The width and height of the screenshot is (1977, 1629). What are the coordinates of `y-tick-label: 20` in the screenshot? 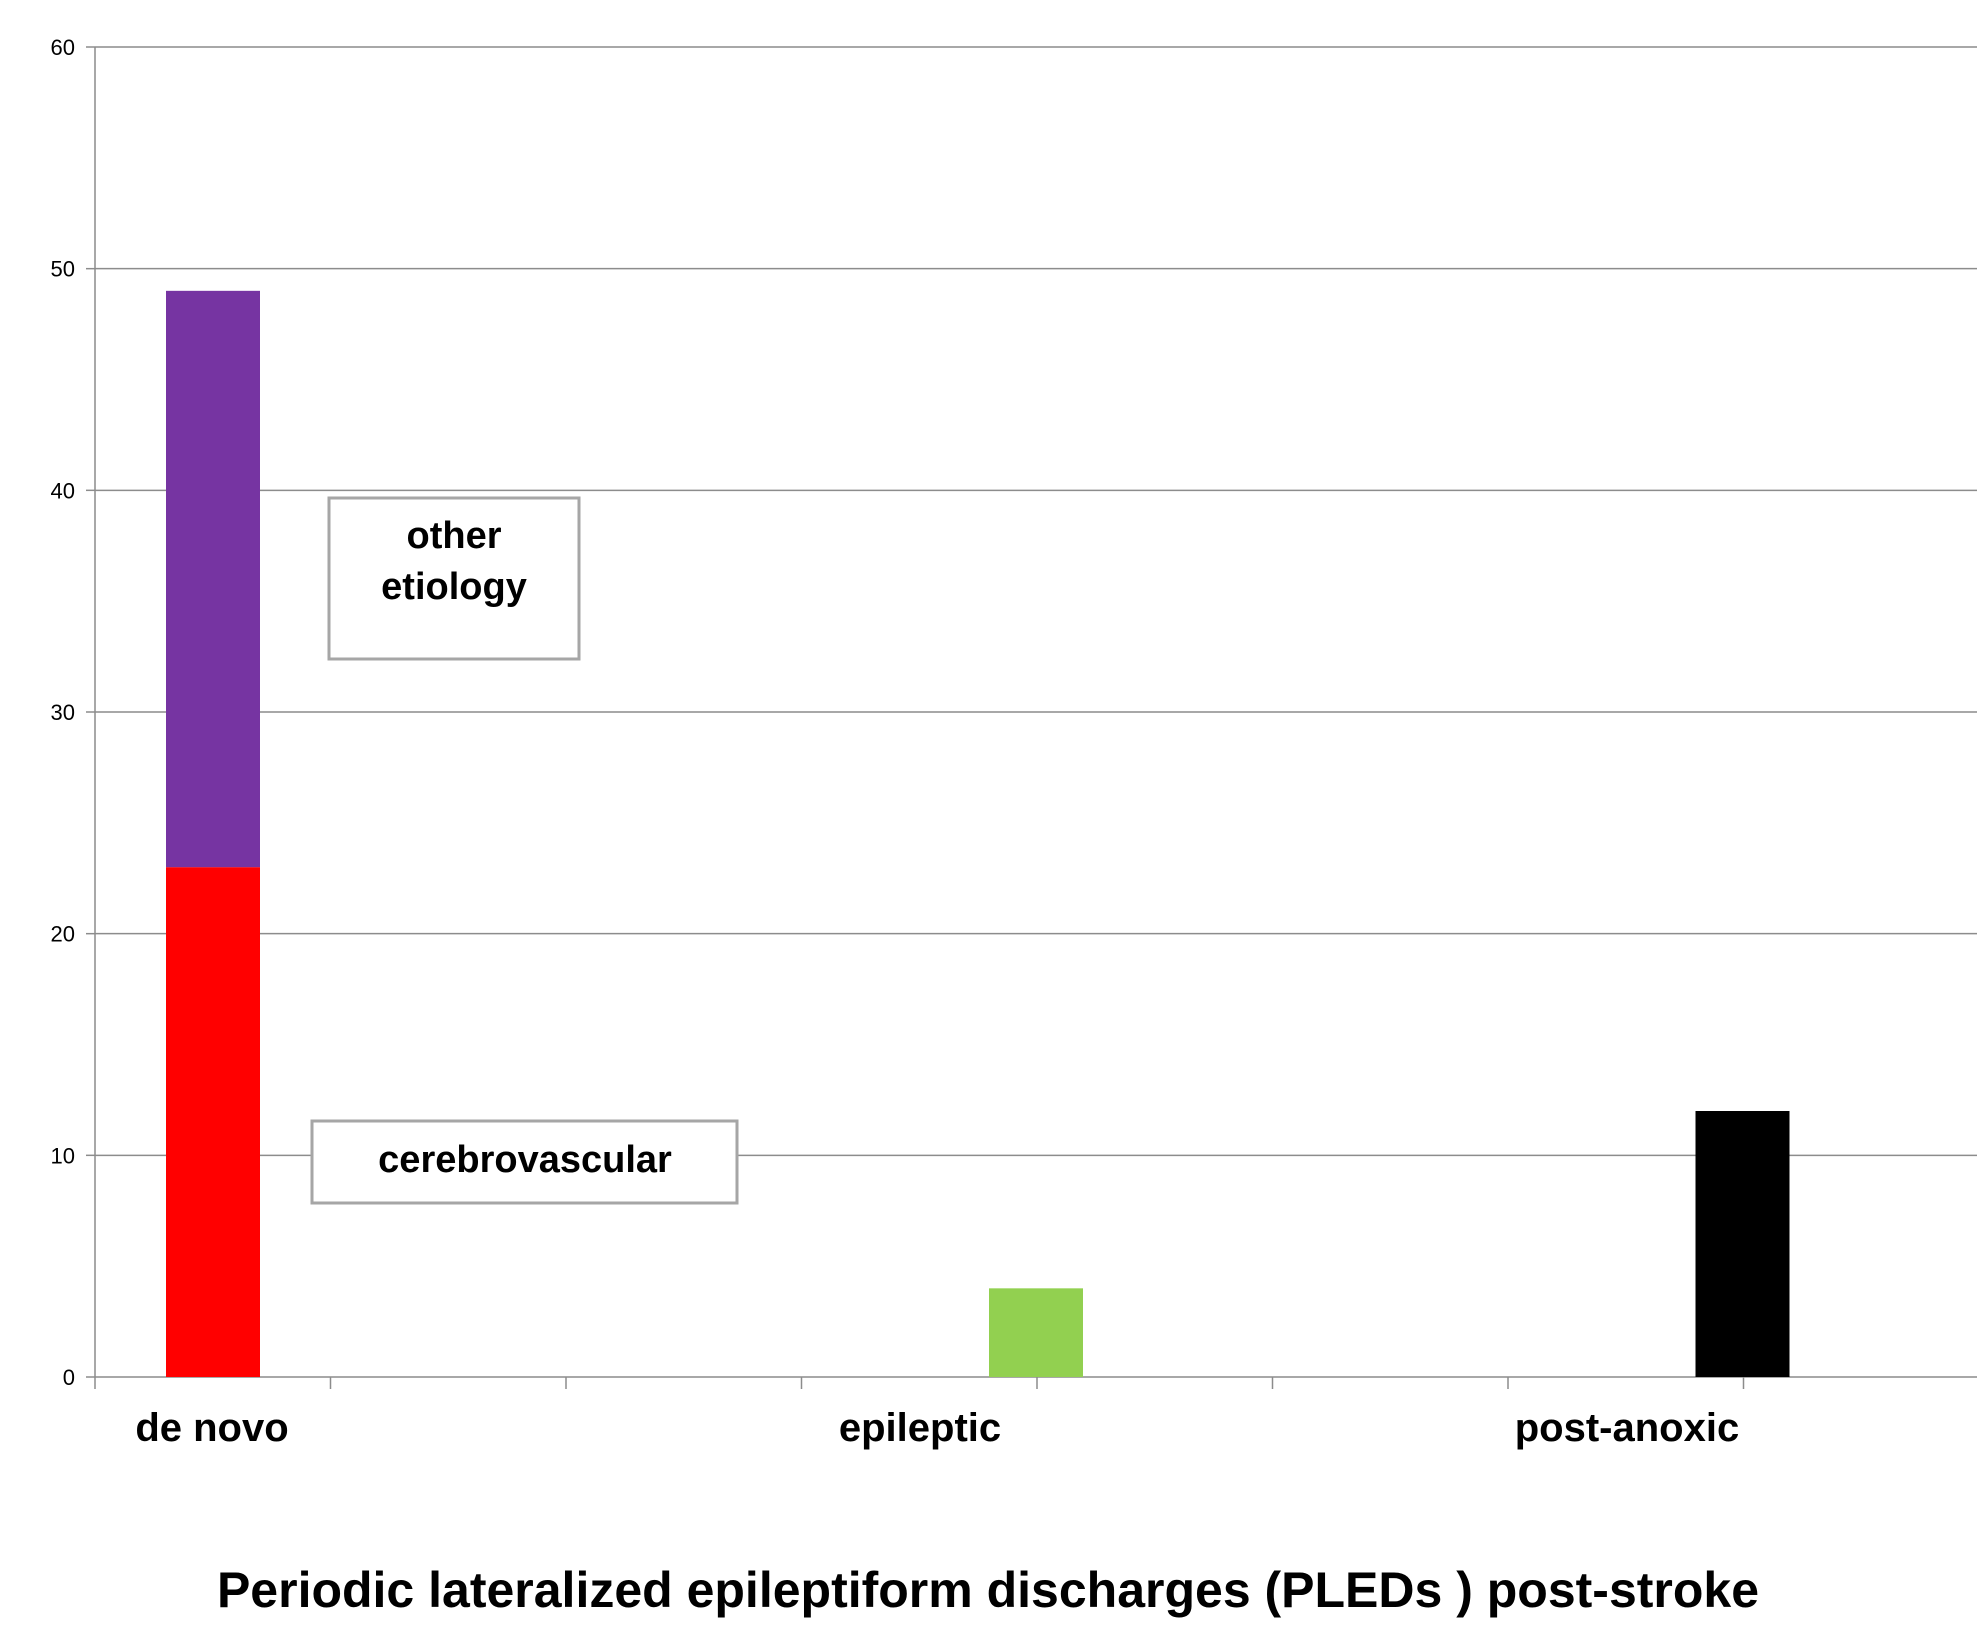 It's located at (63, 934).